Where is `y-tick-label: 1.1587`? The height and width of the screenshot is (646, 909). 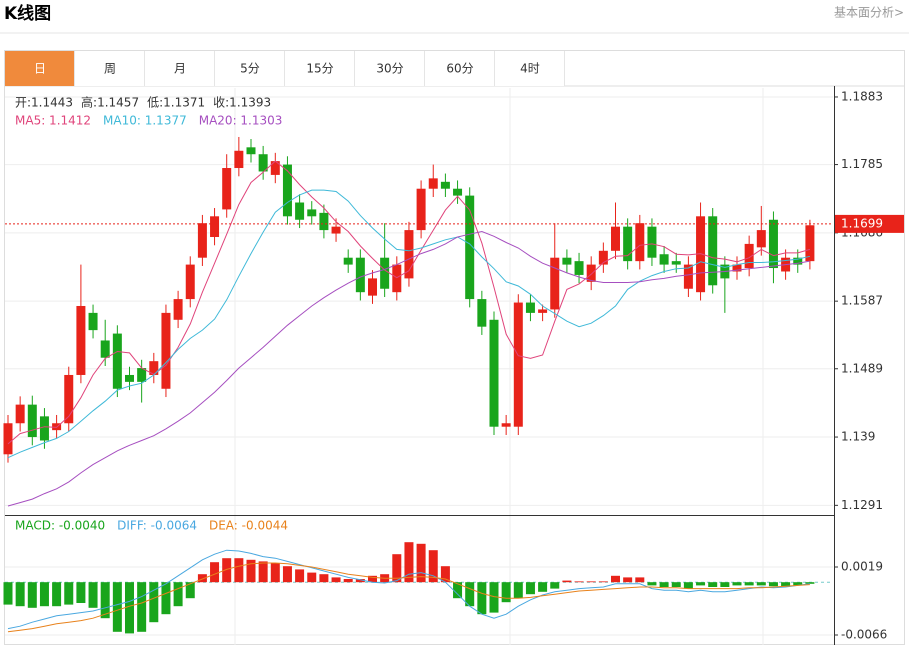 y-tick-label: 1.1587 is located at coordinates (862, 301).